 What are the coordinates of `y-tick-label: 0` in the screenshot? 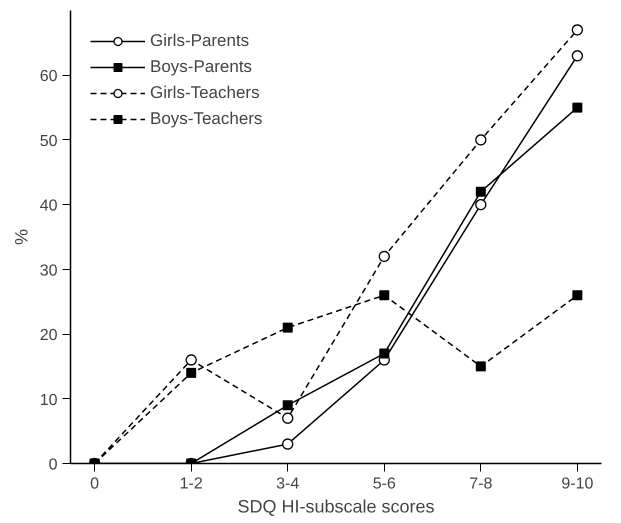 It's located at (53, 465).